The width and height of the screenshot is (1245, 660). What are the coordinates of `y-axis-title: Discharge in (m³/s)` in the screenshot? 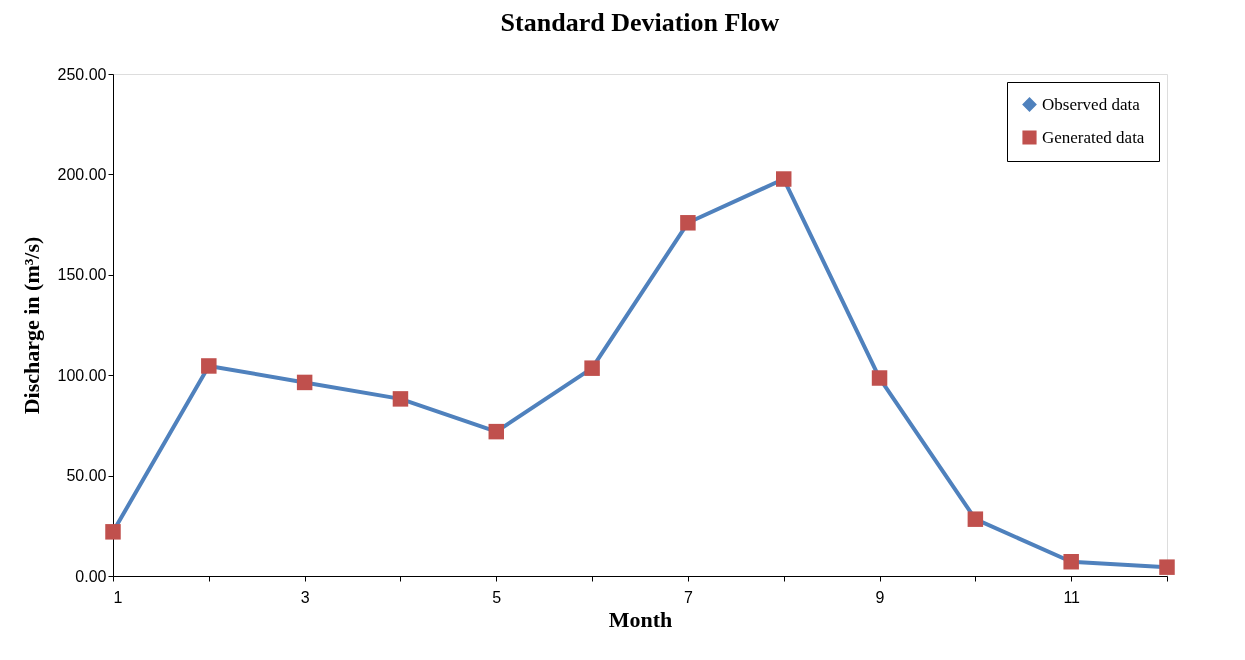 It's located at (31, 325).